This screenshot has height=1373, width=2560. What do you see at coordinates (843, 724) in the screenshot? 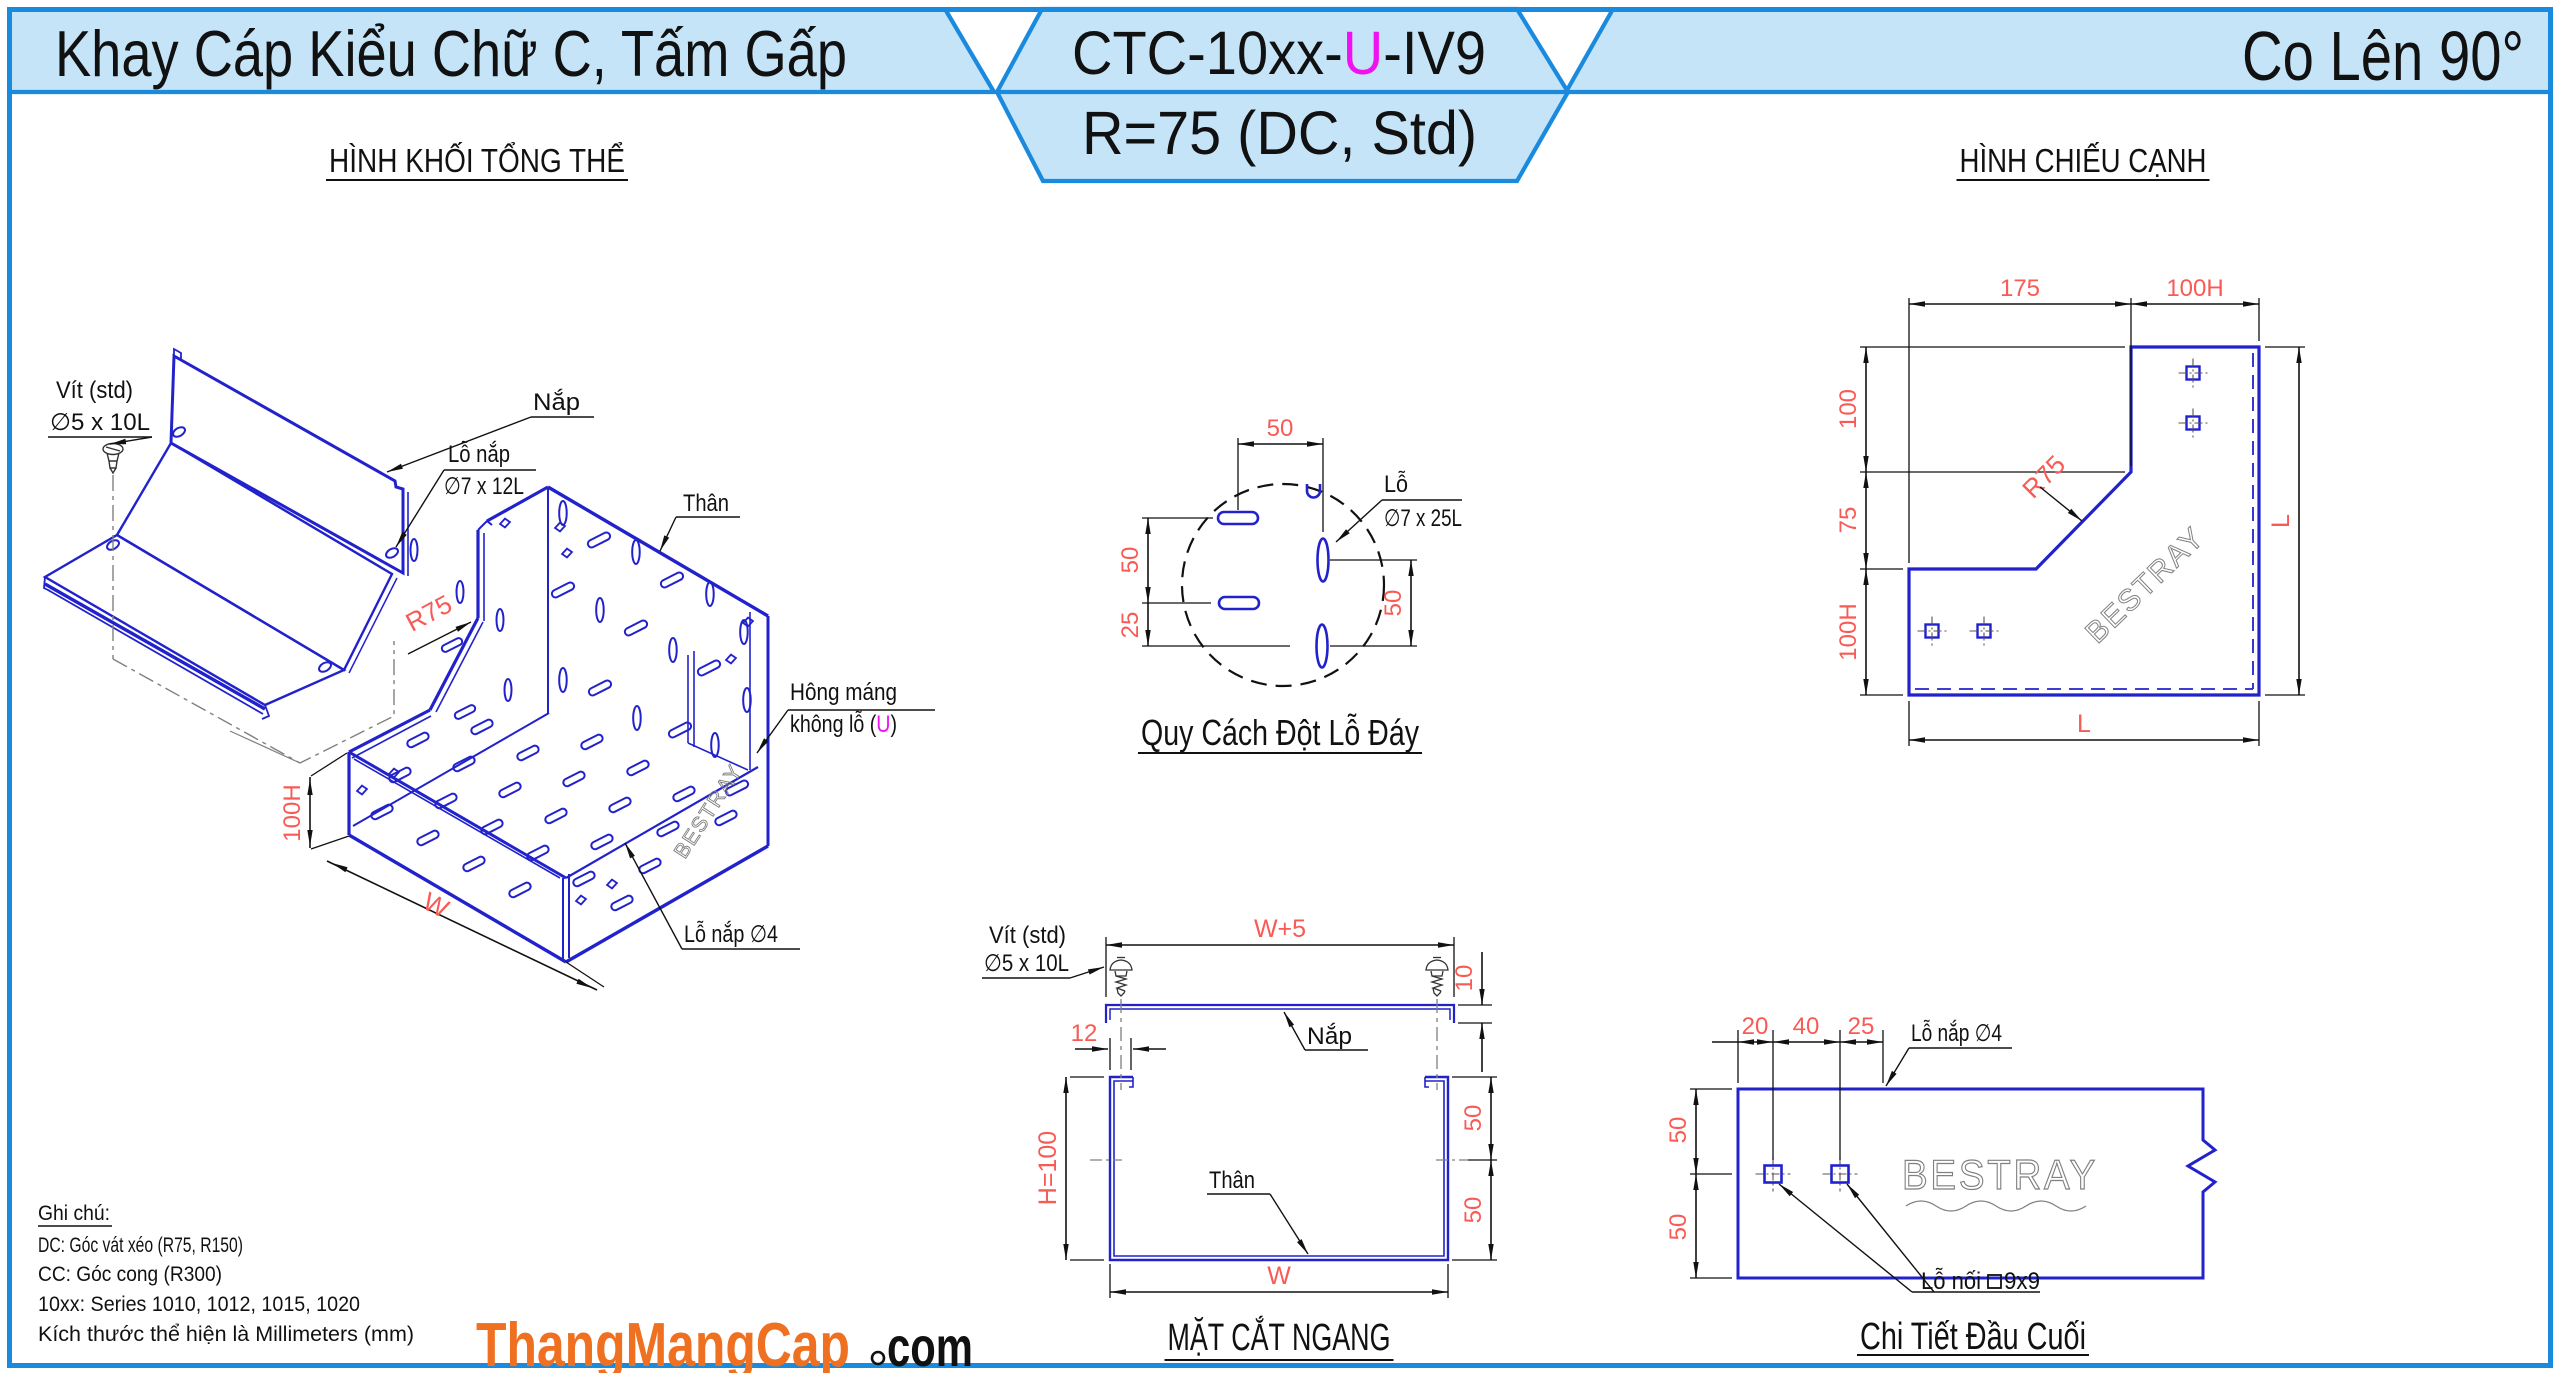
I see `svg-text: không lỗ (U)` at bounding box center [843, 724].